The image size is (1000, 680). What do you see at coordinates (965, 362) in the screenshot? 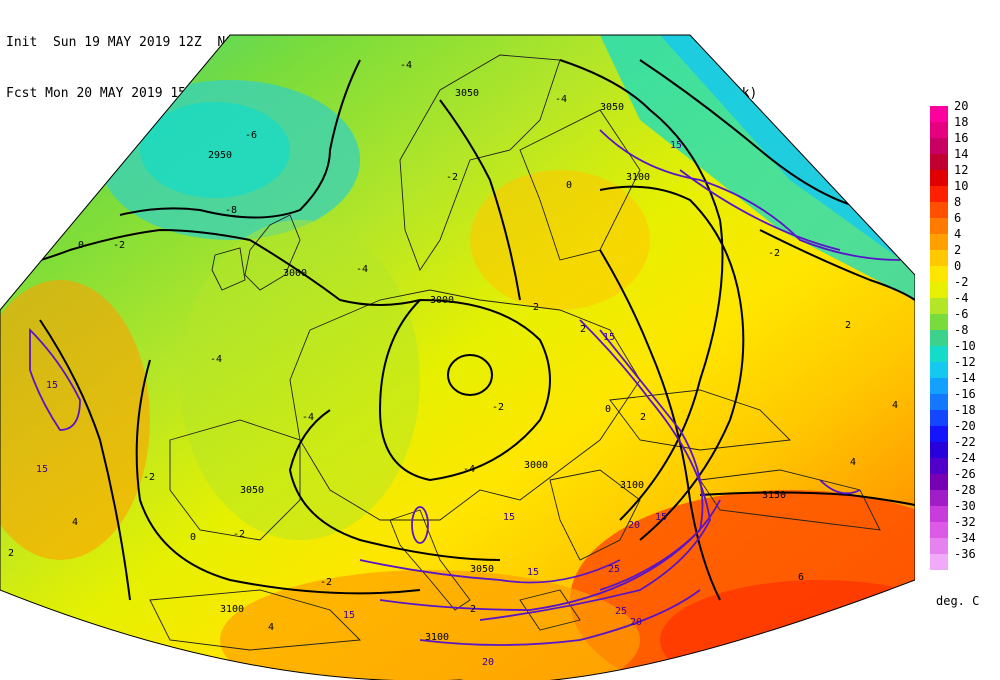
I see `colorbar-label: -12` at bounding box center [965, 362].